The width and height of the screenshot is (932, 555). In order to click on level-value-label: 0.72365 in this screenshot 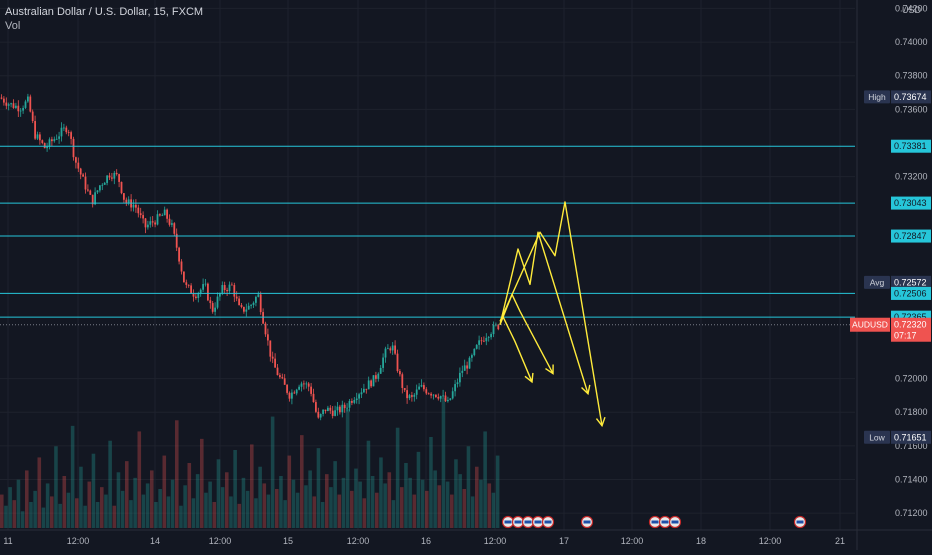, I will do `click(910, 317)`.